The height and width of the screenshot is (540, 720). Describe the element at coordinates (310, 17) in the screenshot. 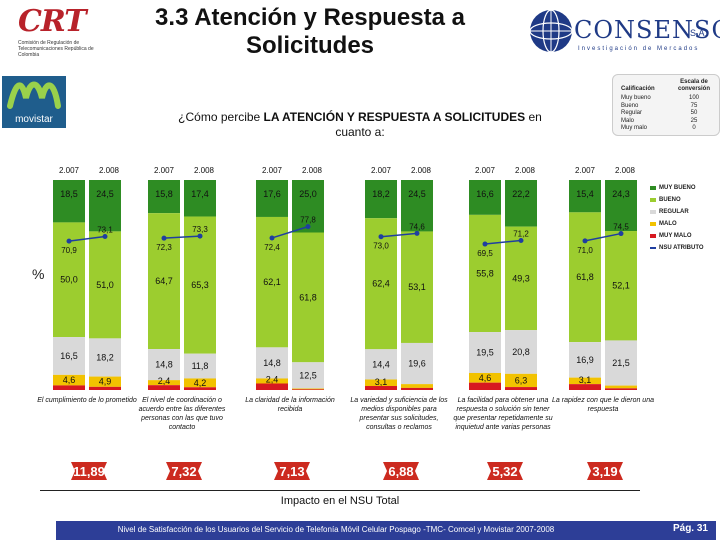

I see `page-title-line1: 3.3 Atención y Respuesta a` at that location.